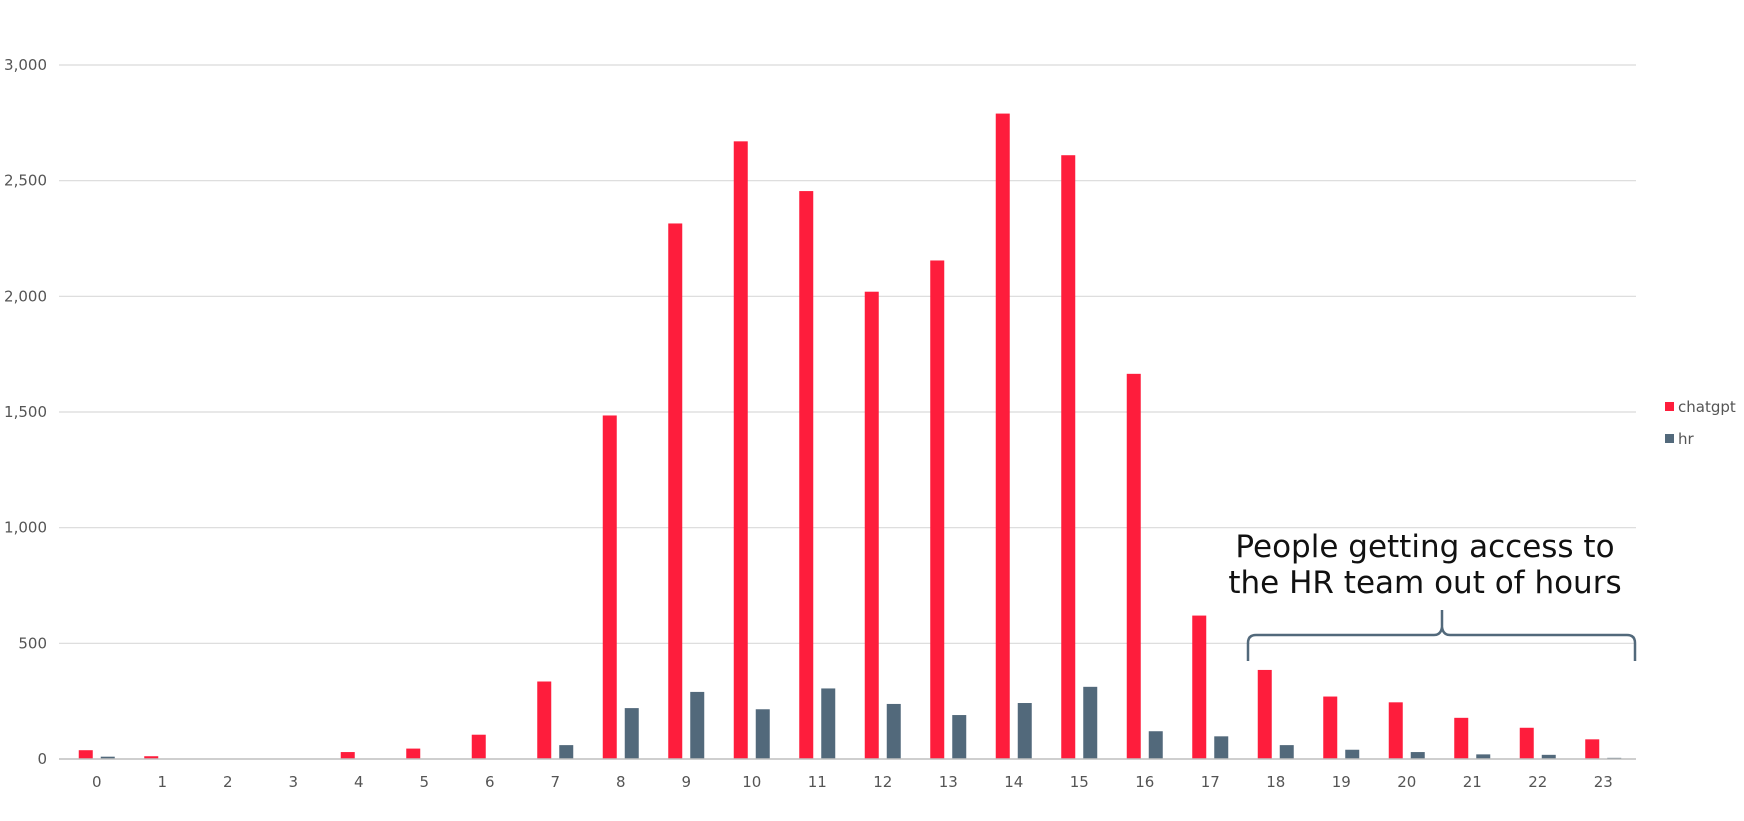 The width and height of the screenshot is (1744, 821). What do you see at coordinates (948, 782) in the screenshot?
I see `x-tick-label: 13` at bounding box center [948, 782].